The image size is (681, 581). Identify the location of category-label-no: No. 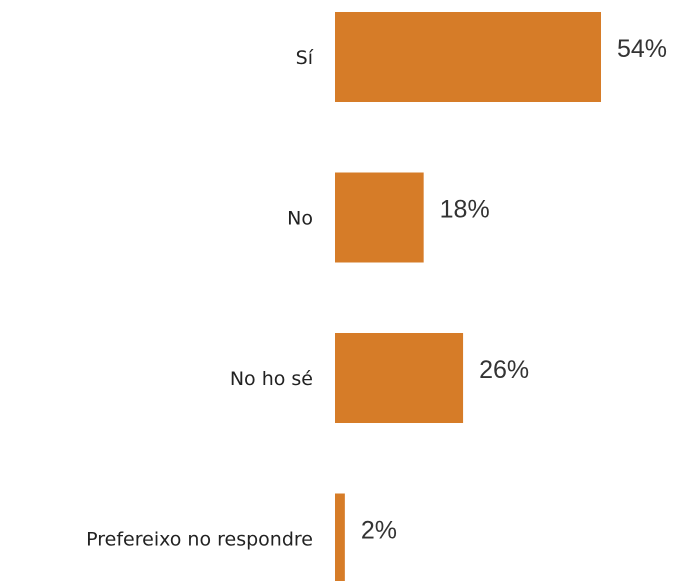
(300, 219).